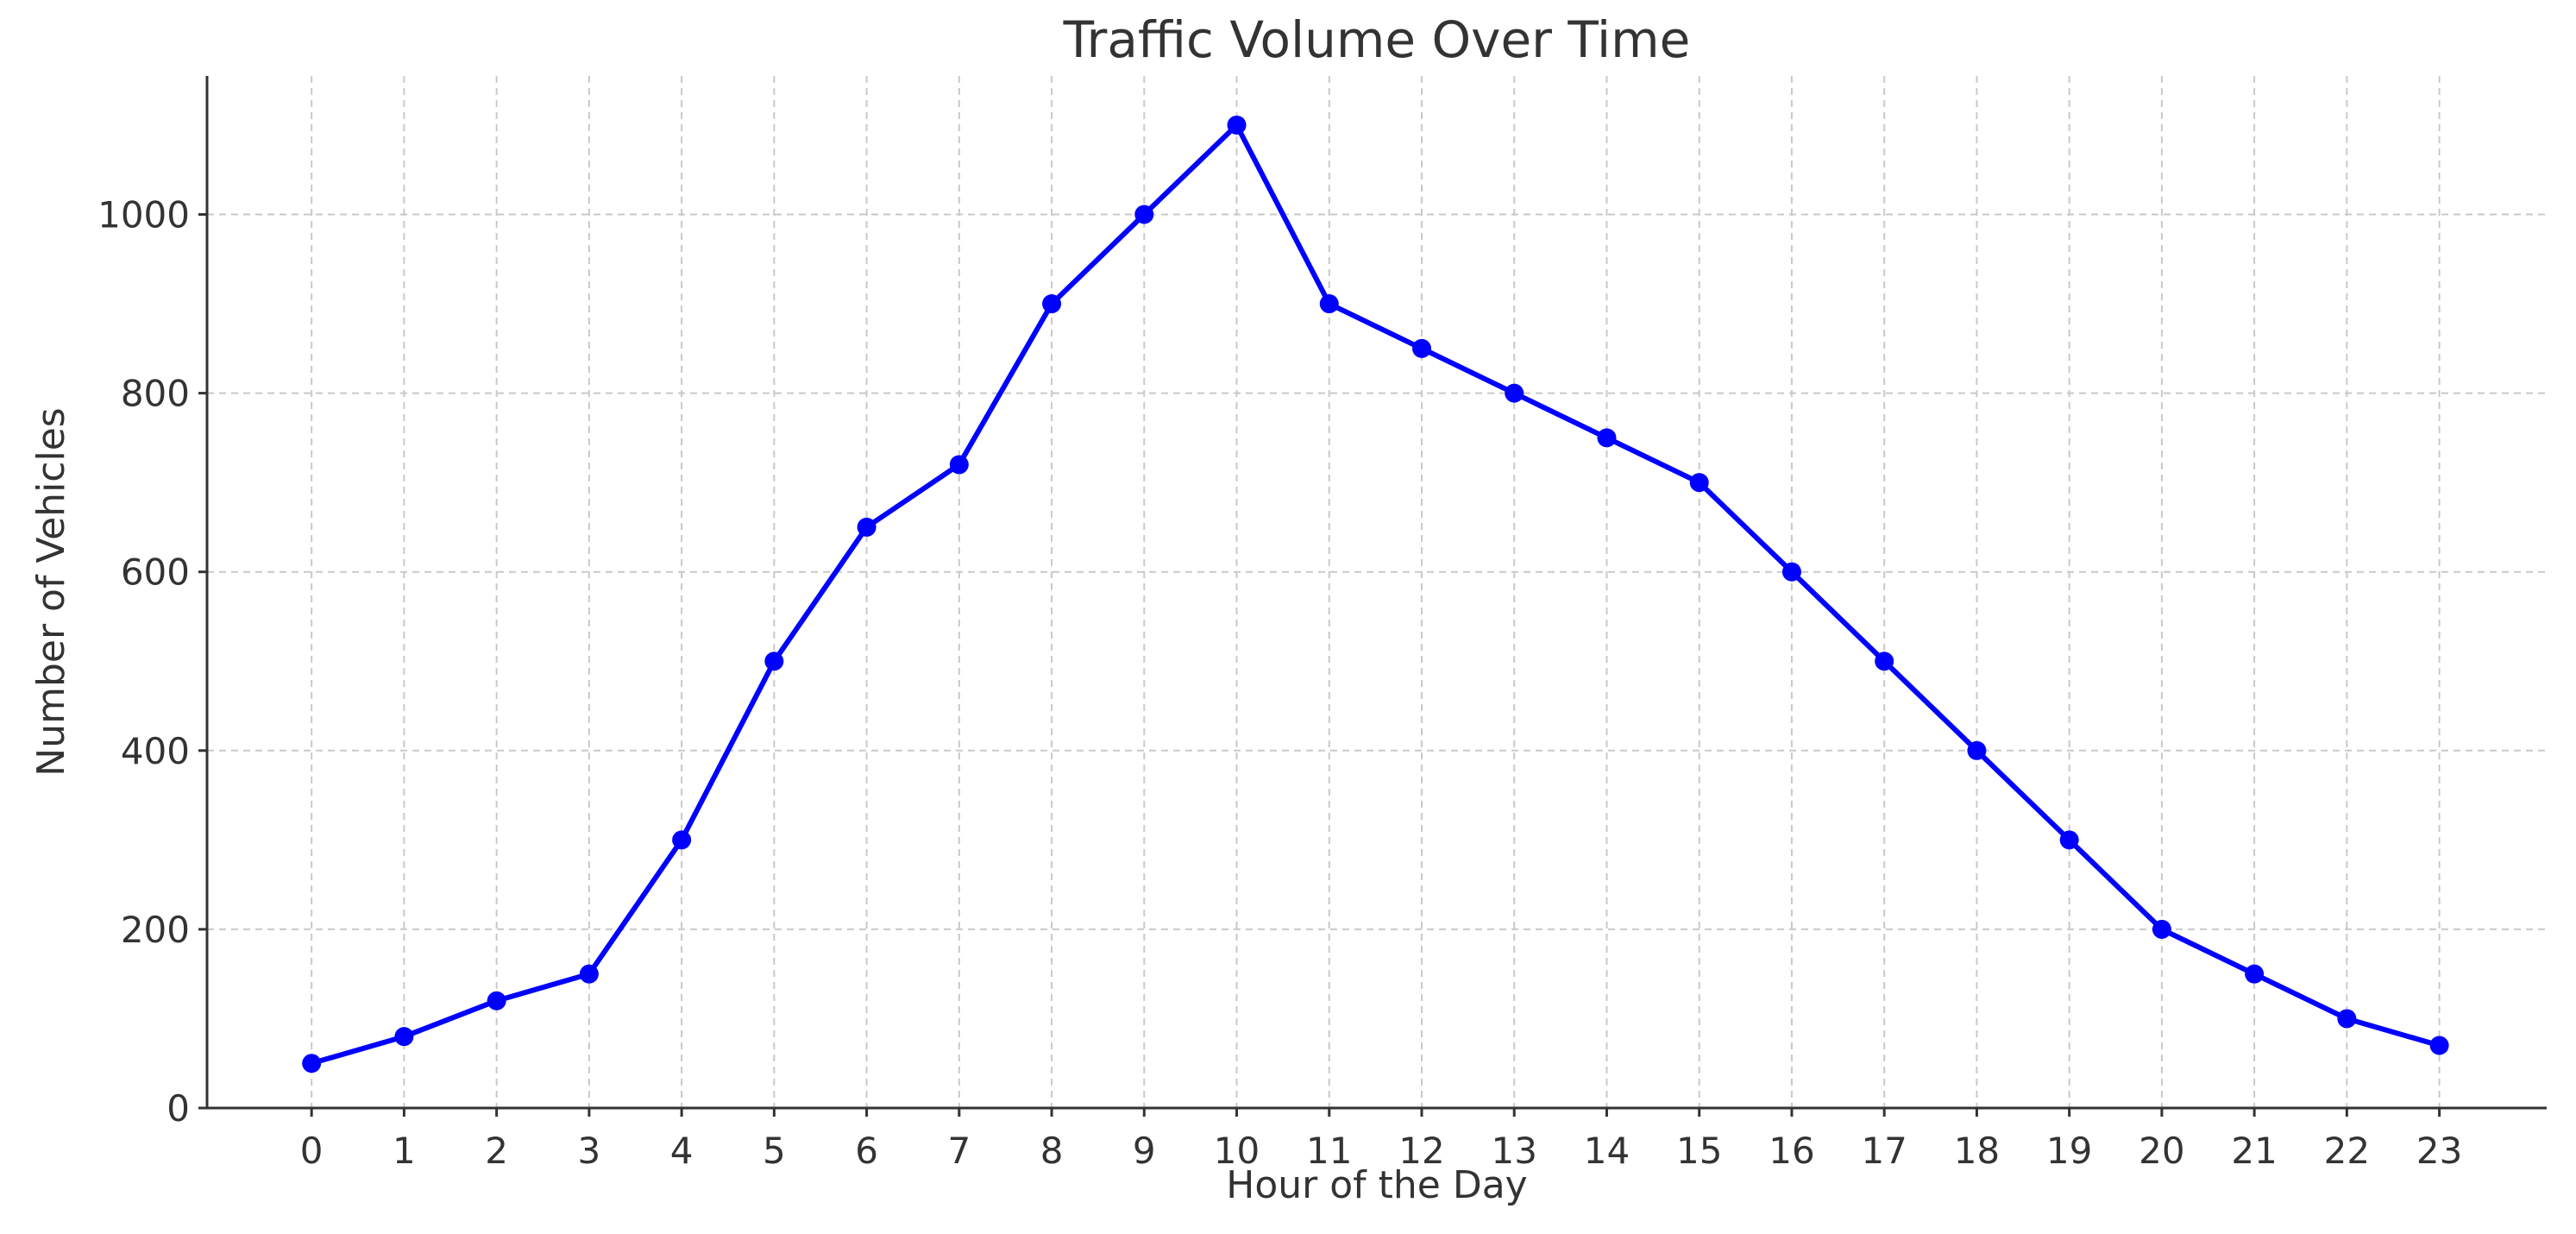 The height and width of the screenshot is (1234, 2576). Describe the element at coordinates (1791, 1151) in the screenshot. I see `x-tick-label: 16` at that location.